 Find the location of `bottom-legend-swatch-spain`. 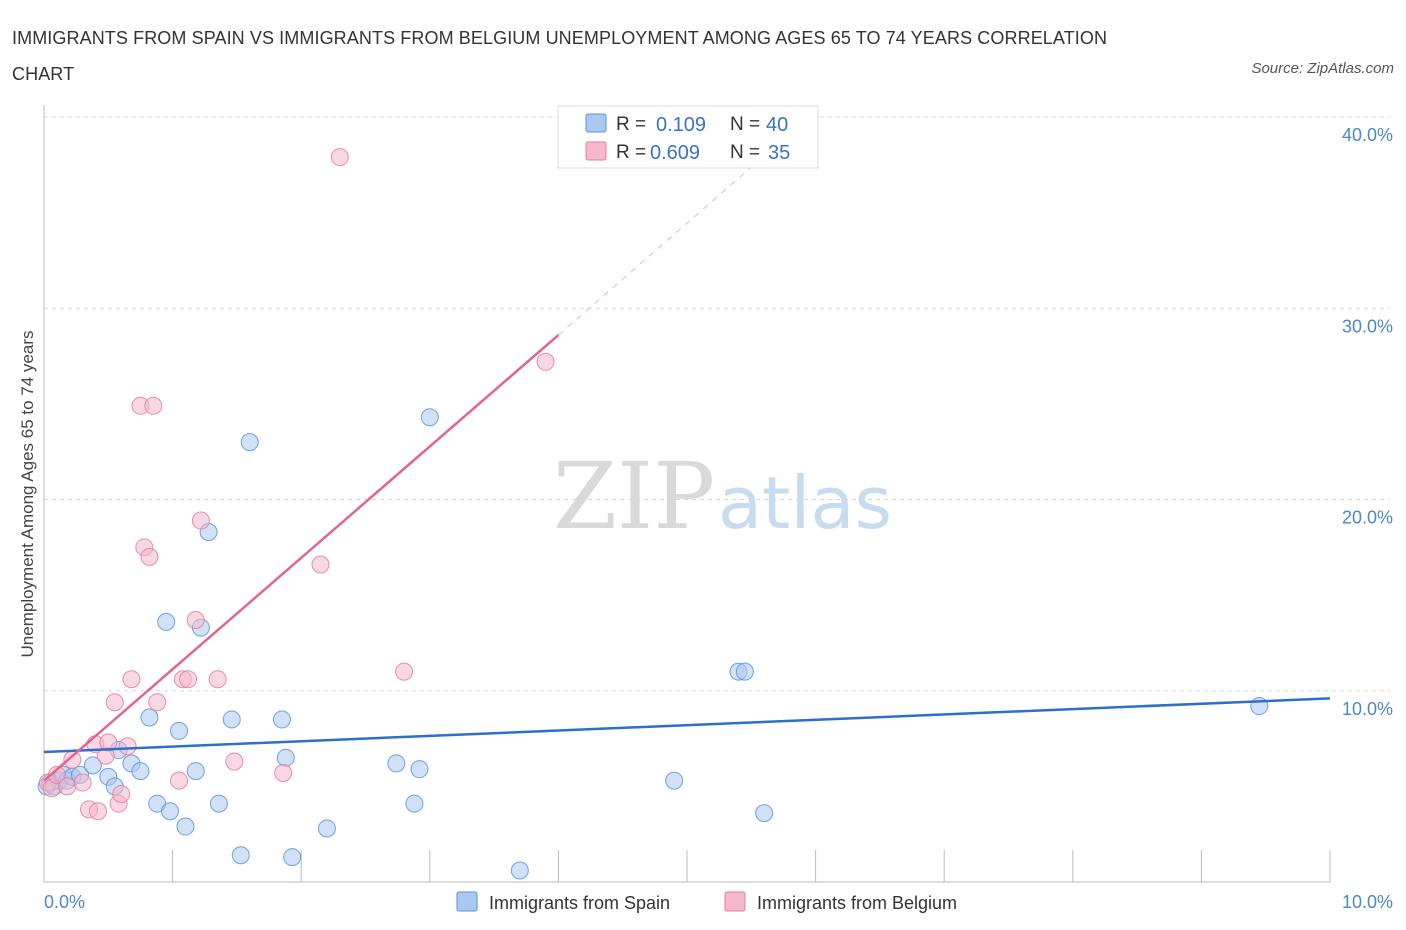

bottom-legend-swatch-spain is located at coordinates (467, 901).